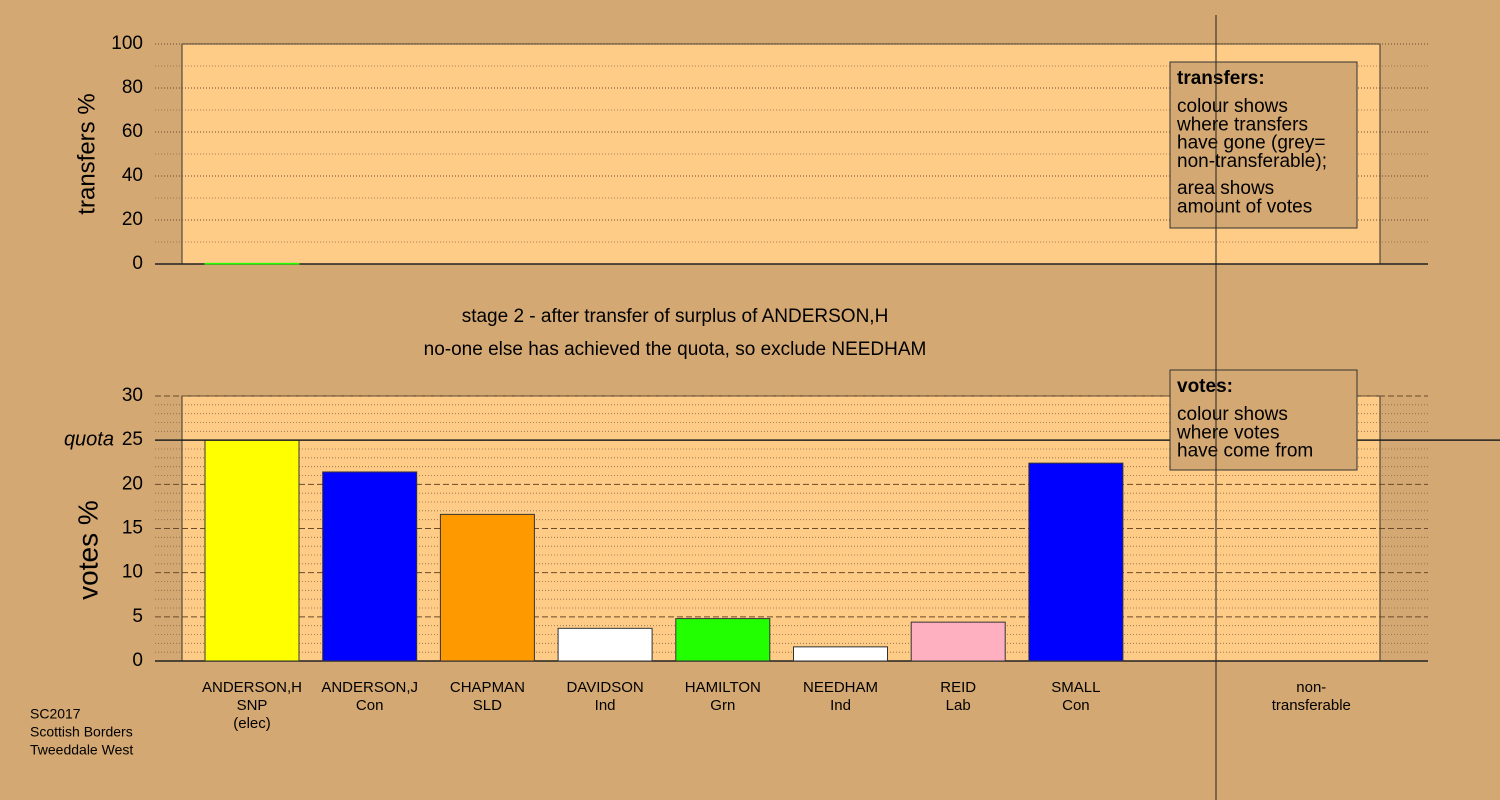 The image size is (1500, 800). Describe the element at coordinates (81, 750) in the screenshot. I see `footnote: Tweeddale West` at that location.